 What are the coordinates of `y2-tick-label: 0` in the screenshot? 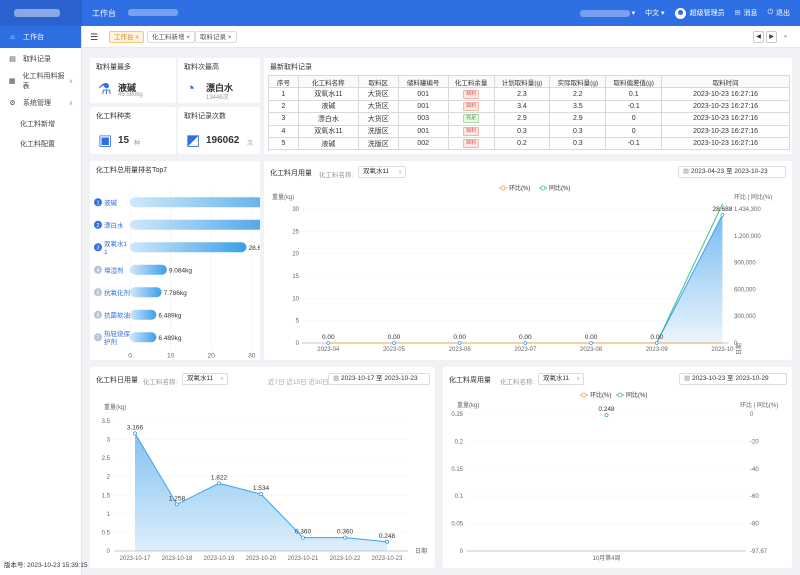 It's located at (752, 415).